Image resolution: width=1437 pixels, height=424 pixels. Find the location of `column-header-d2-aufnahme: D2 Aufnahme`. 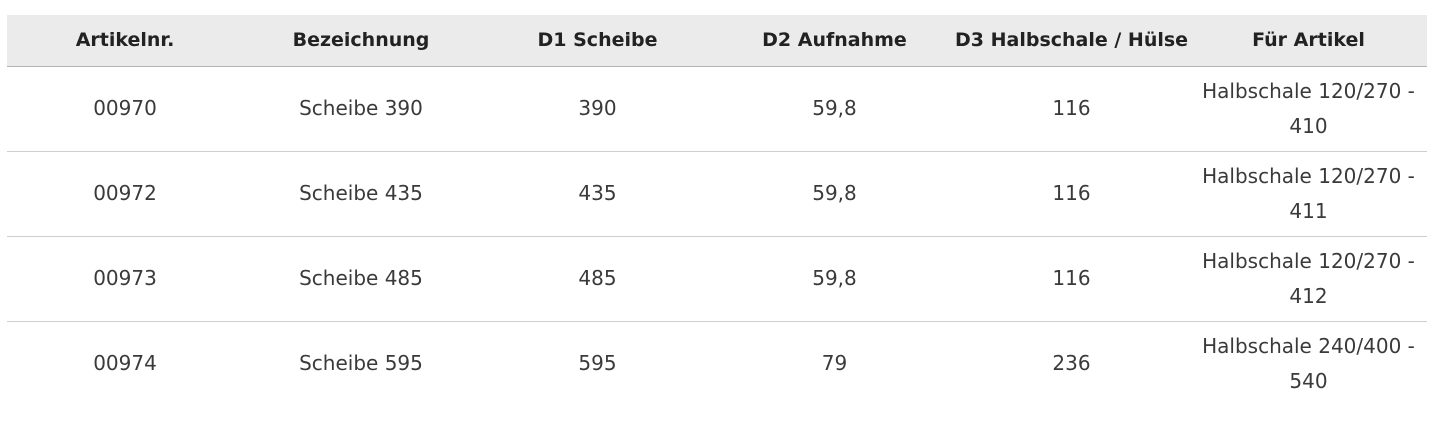

column-header-d2-aufnahme: D2 Aufnahme is located at coordinates (834, 41).